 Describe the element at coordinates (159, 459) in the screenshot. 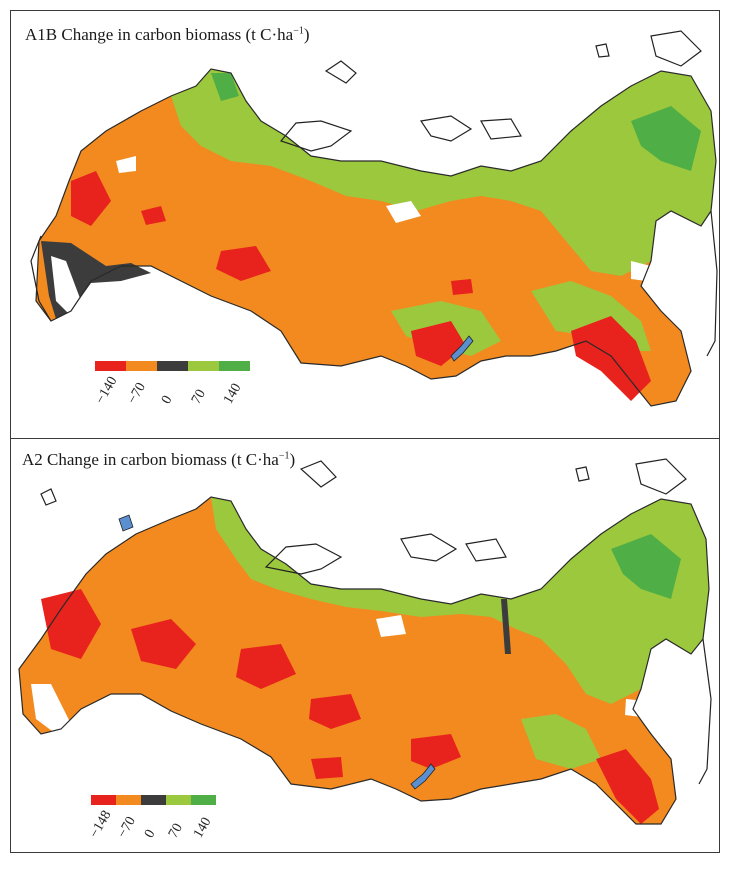

I see `panel-title: A2 Change in carbon biomass (t C·ha−1)` at that location.